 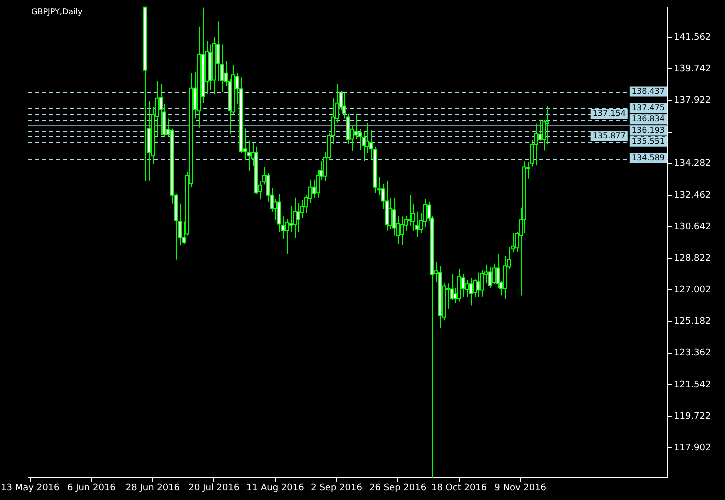 I want to click on ref-line-label: 135.877, so click(x=609, y=135).